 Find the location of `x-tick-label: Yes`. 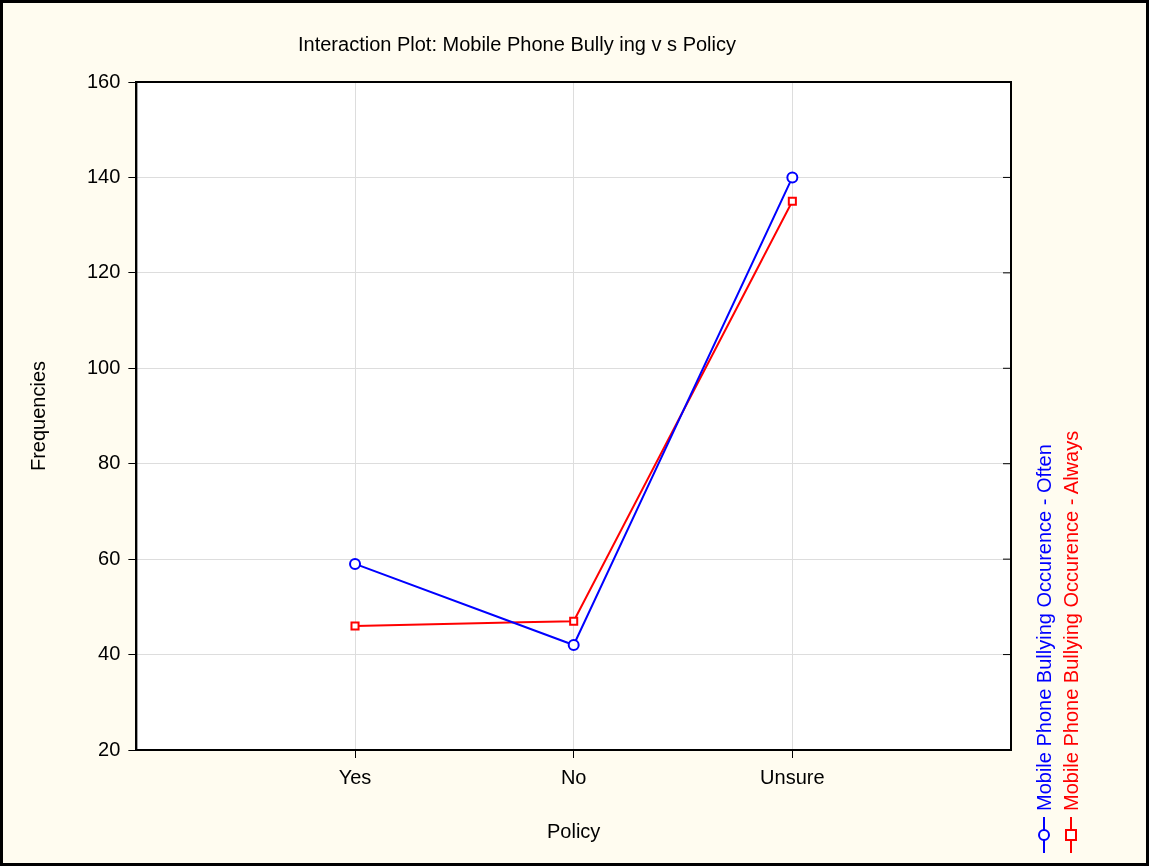

x-tick-label: Yes is located at coordinates (355, 776).